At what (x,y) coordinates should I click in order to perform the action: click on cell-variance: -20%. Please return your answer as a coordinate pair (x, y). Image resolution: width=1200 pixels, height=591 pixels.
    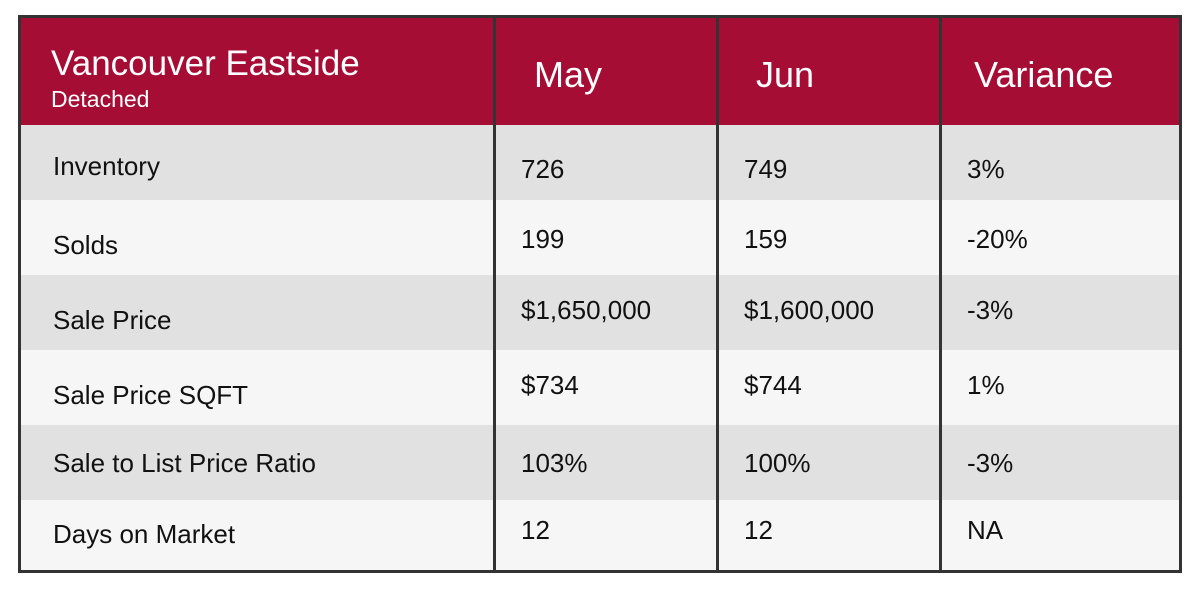
    Looking at the image, I should click on (997, 239).